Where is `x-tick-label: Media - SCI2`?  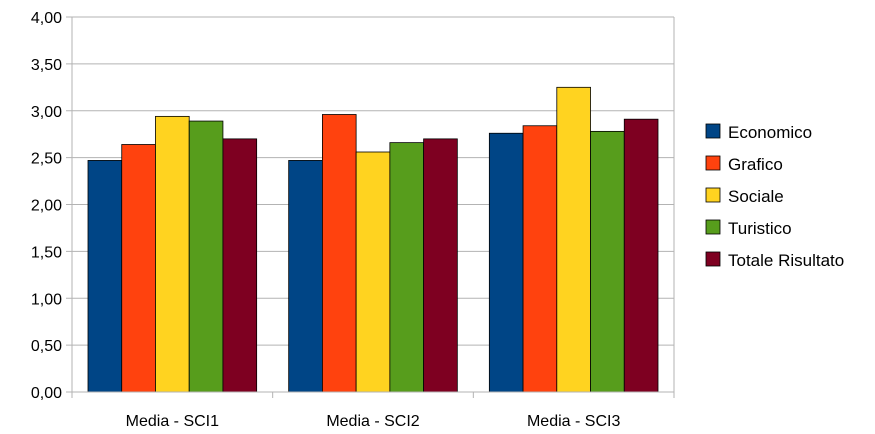 x-tick-label: Media - SCI2 is located at coordinates (372, 421).